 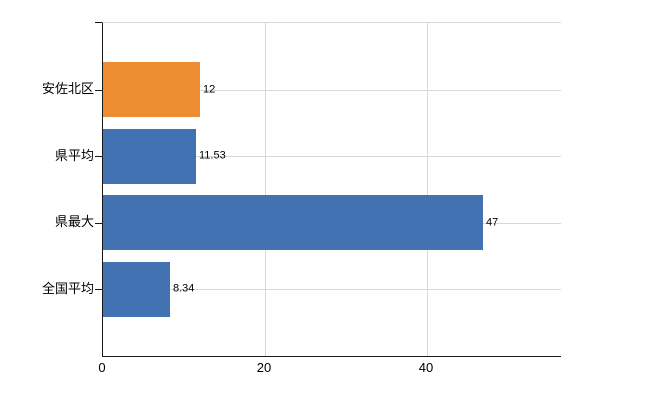 What do you see at coordinates (67, 288) in the screenshot?
I see `category-label: 全国平均` at bounding box center [67, 288].